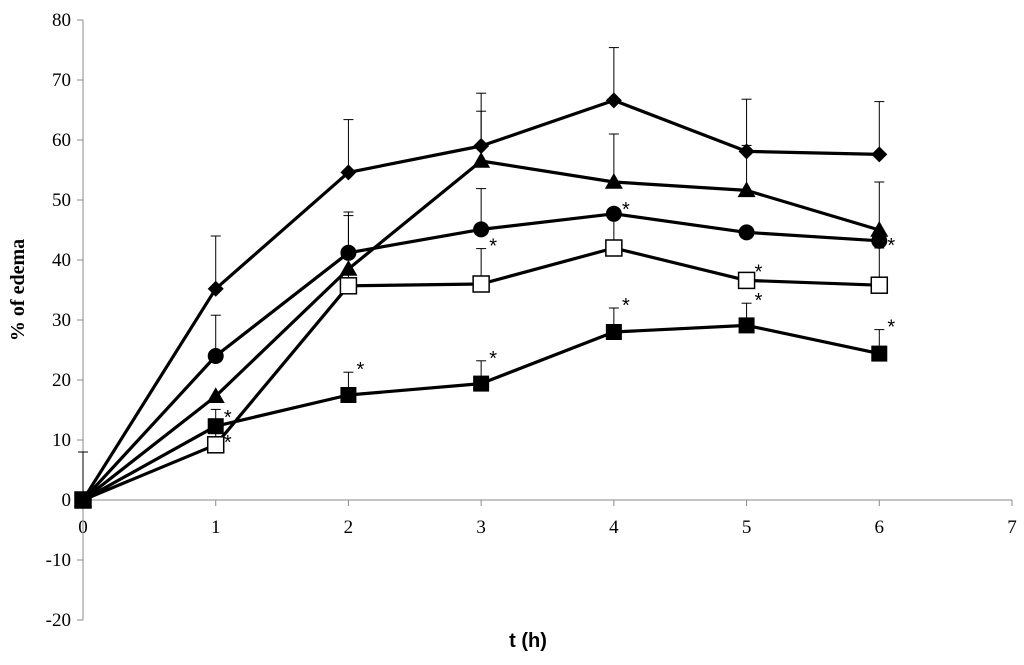 Image resolution: width=1024 pixels, height=665 pixels. Describe the element at coordinates (18, 290) in the screenshot. I see `y-axis-title: % of edema` at that location.